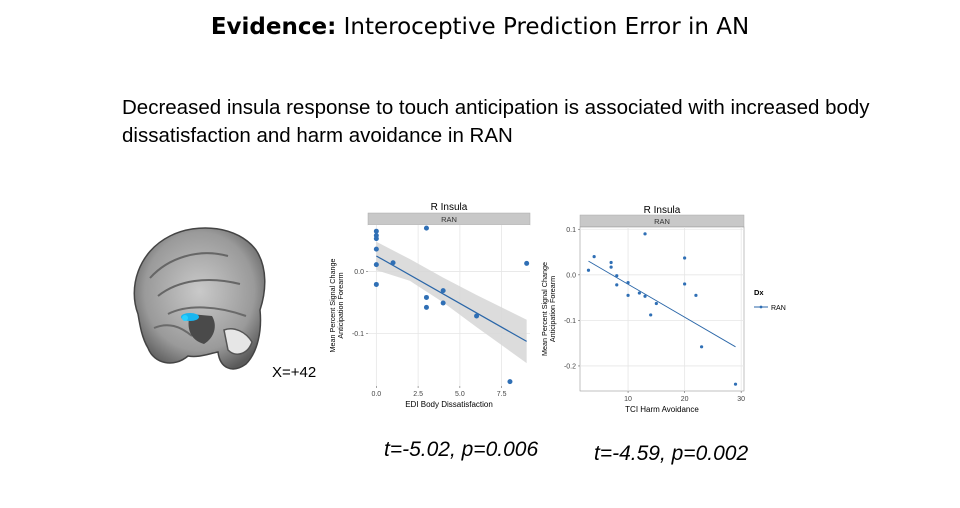 This screenshot has width=960, height=508. What do you see at coordinates (759, 292) in the screenshot?
I see `legend-title: Dx` at bounding box center [759, 292].